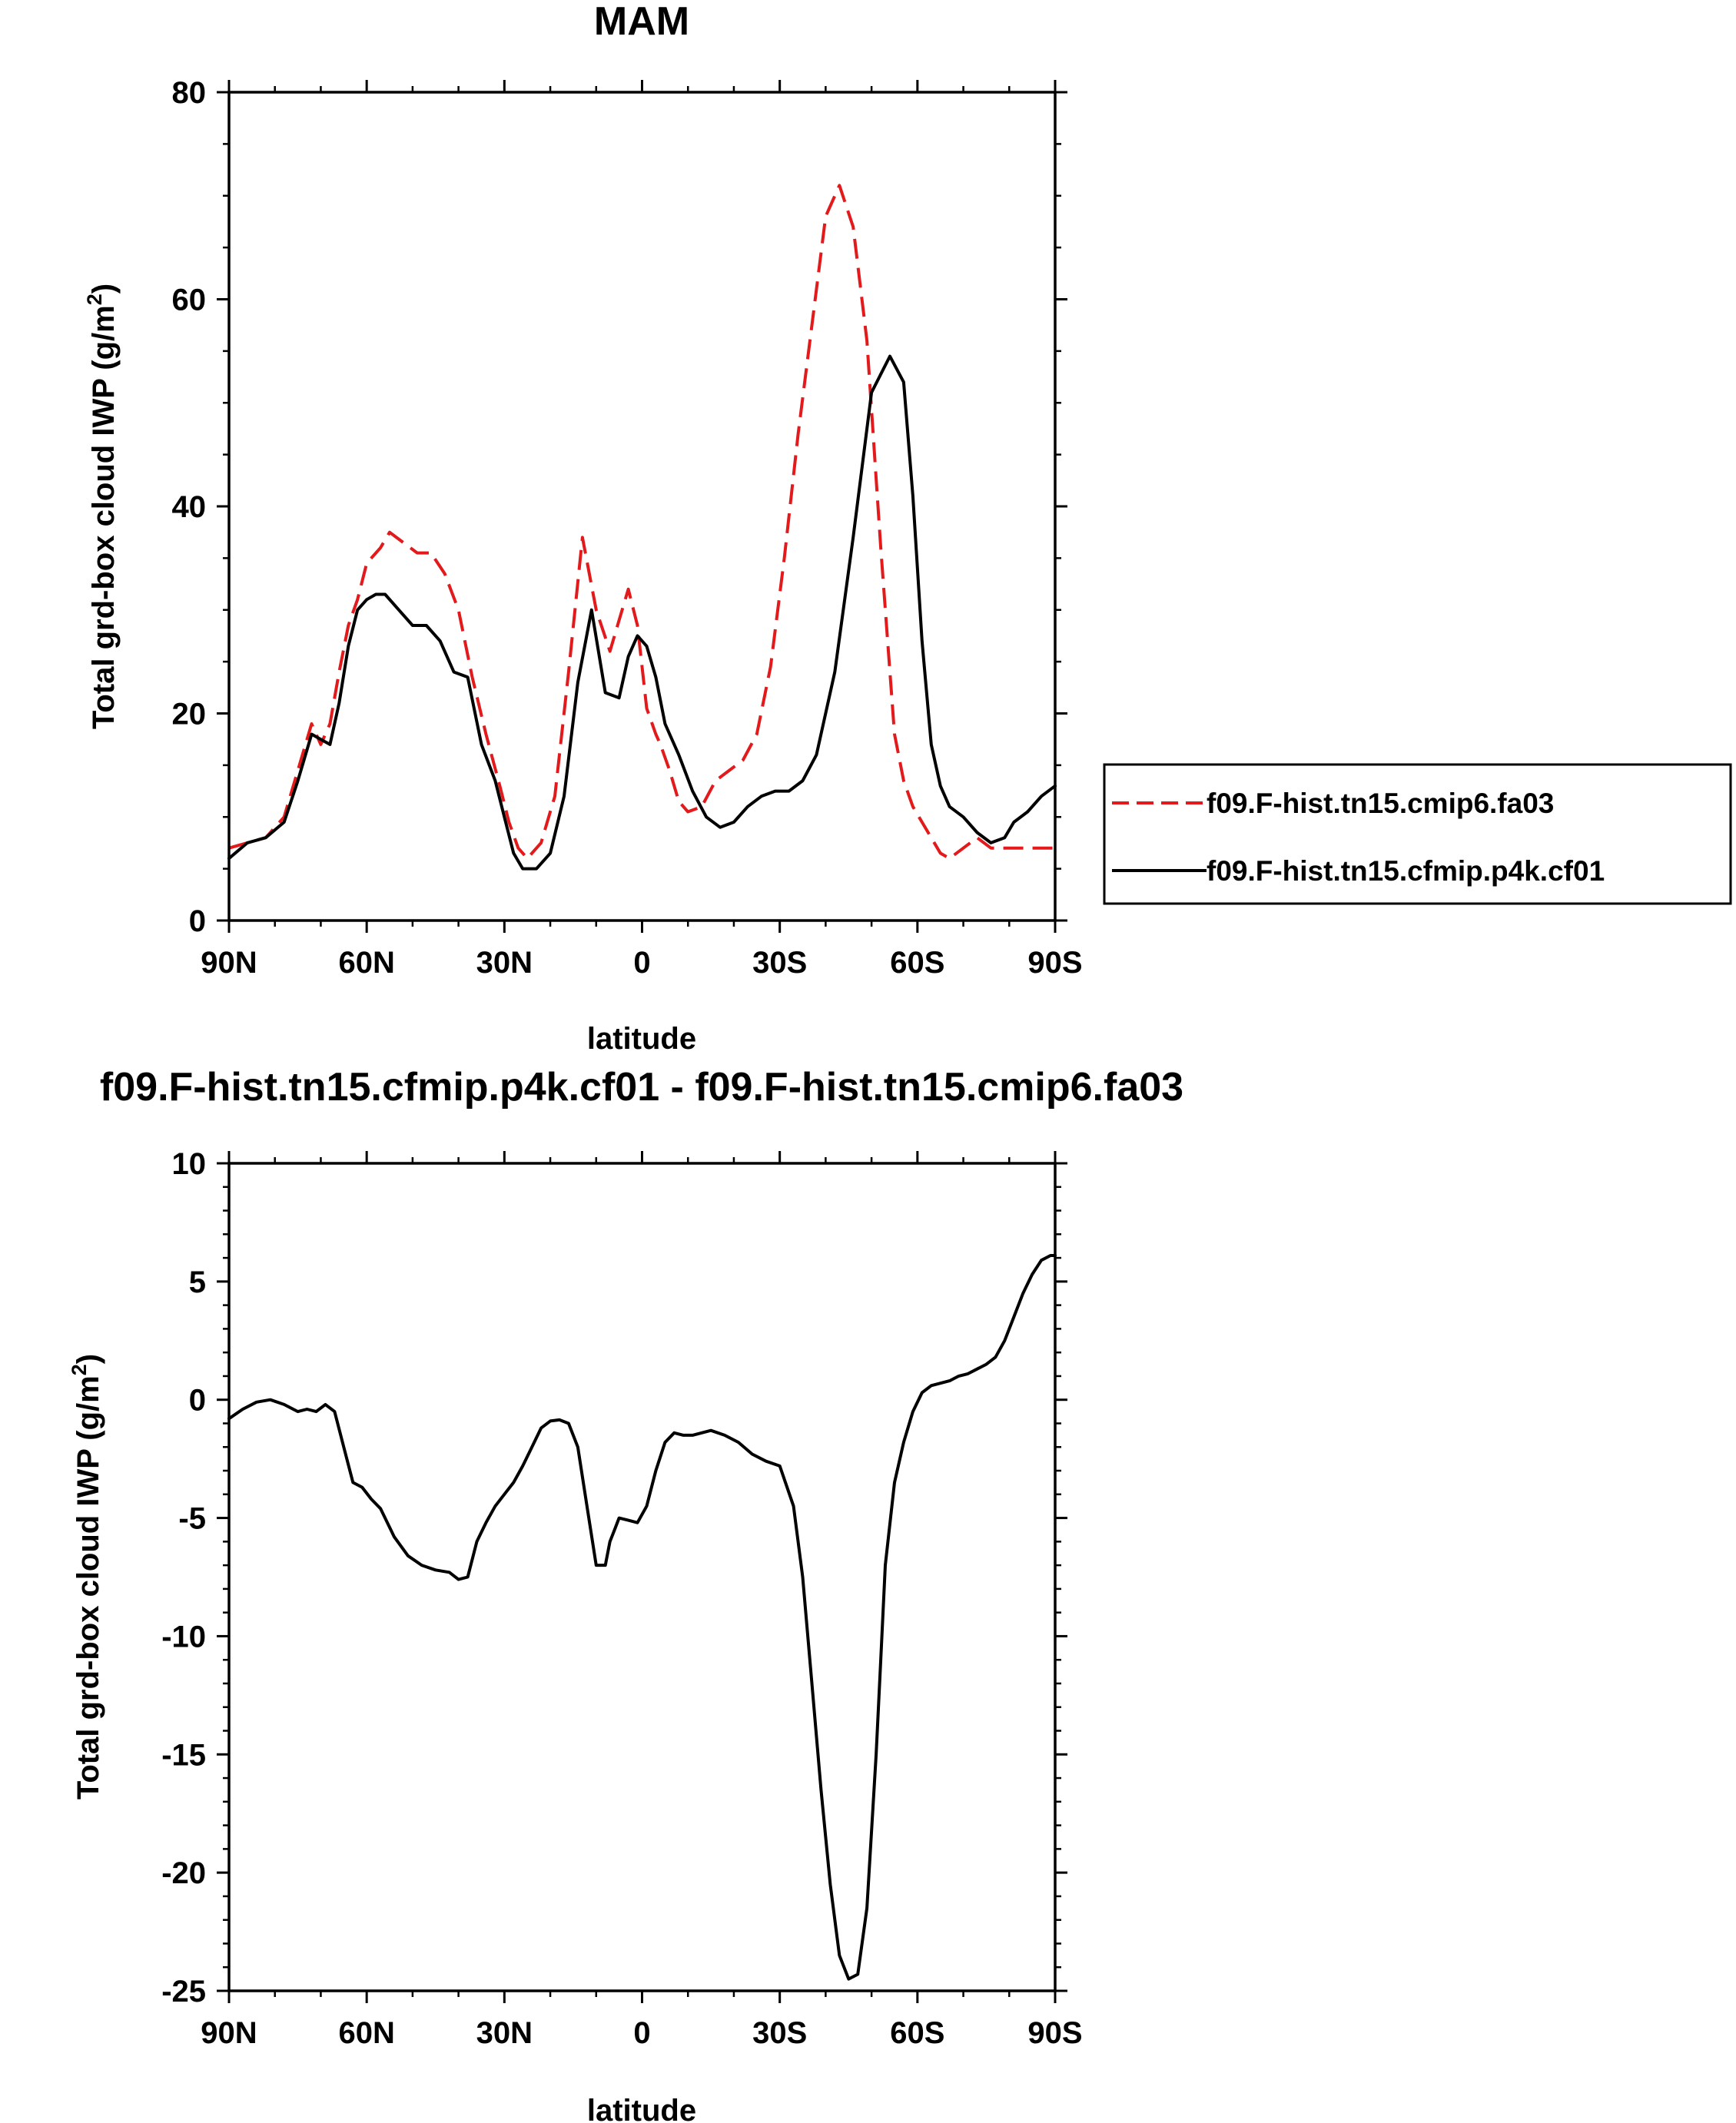 This screenshot has width=1736, height=2123. Describe the element at coordinates (190, 714) in the screenshot. I see `top-y-tick-label: 20` at that location.